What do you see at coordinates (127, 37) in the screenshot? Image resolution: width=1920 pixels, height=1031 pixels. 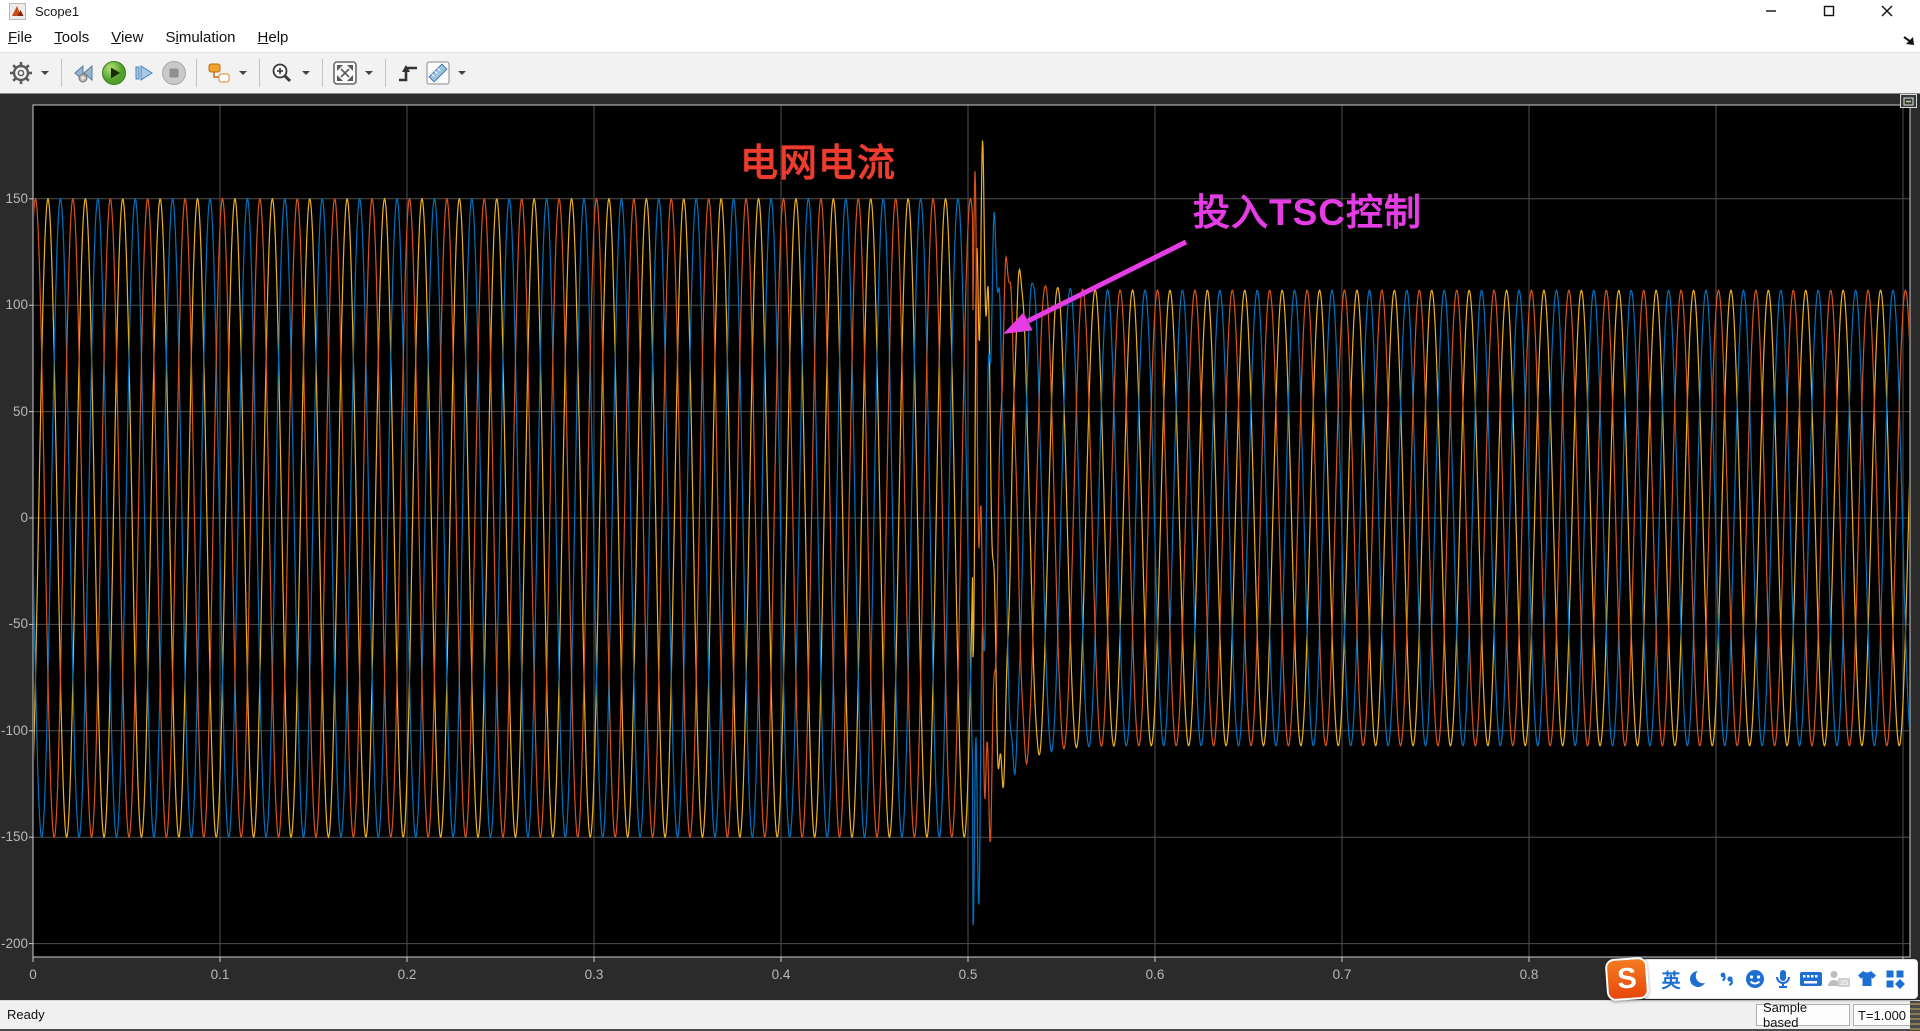 I see `menu-view: View` at bounding box center [127, 37].